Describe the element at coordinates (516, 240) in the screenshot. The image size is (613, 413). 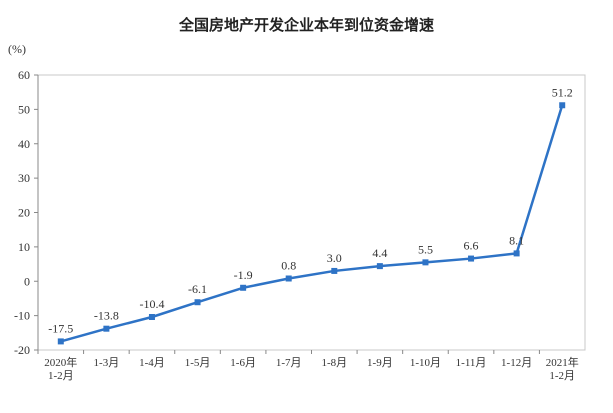
I see `data-label: 8.1` at that location.